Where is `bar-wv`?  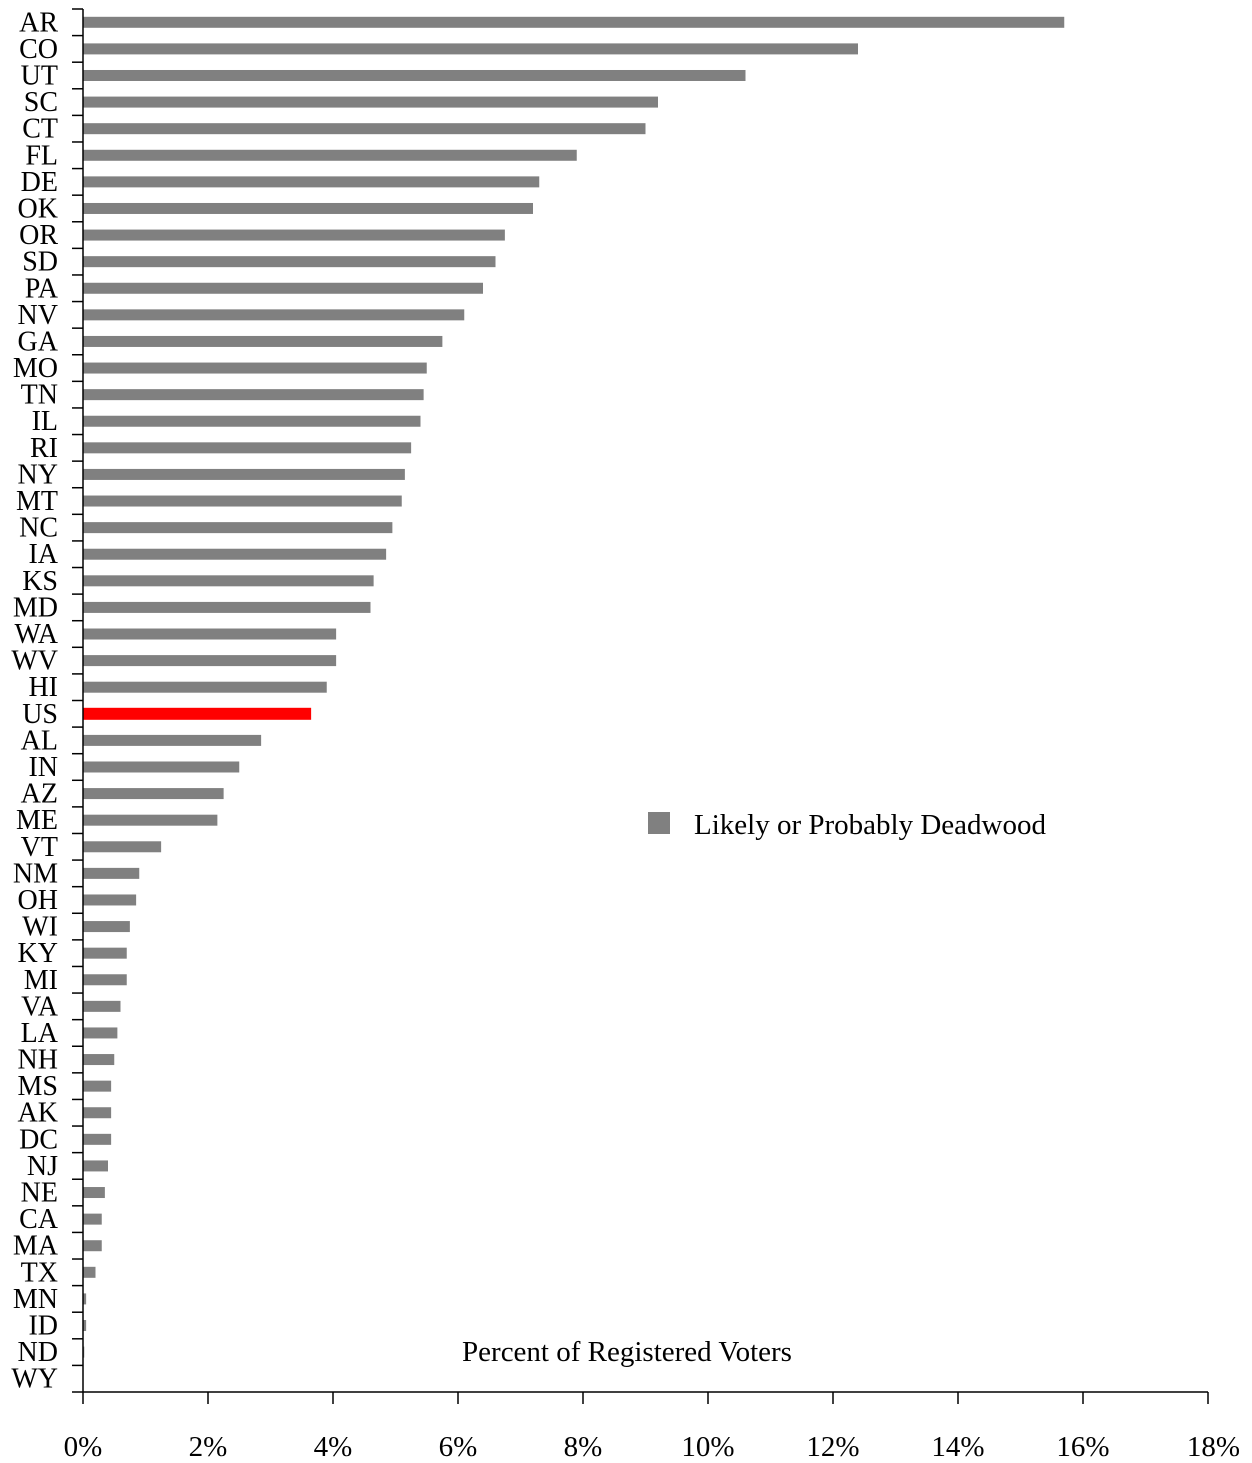 bar-wv is located at coordinates (210, 661).